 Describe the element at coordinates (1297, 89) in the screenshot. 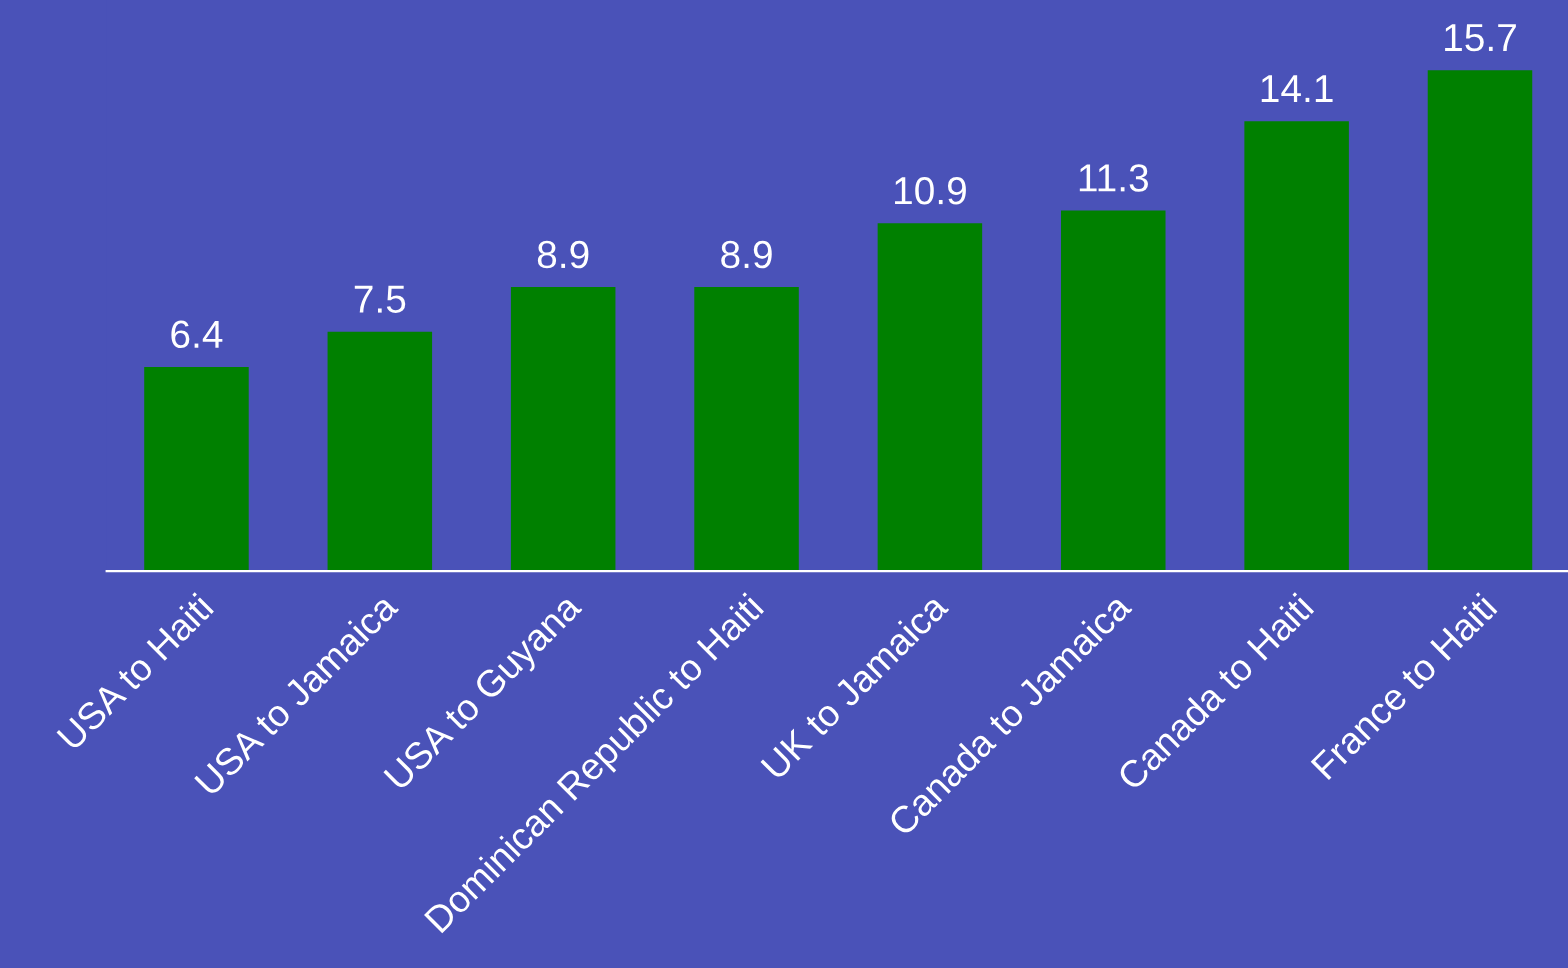

I see `data-label: 14.1` at that location.